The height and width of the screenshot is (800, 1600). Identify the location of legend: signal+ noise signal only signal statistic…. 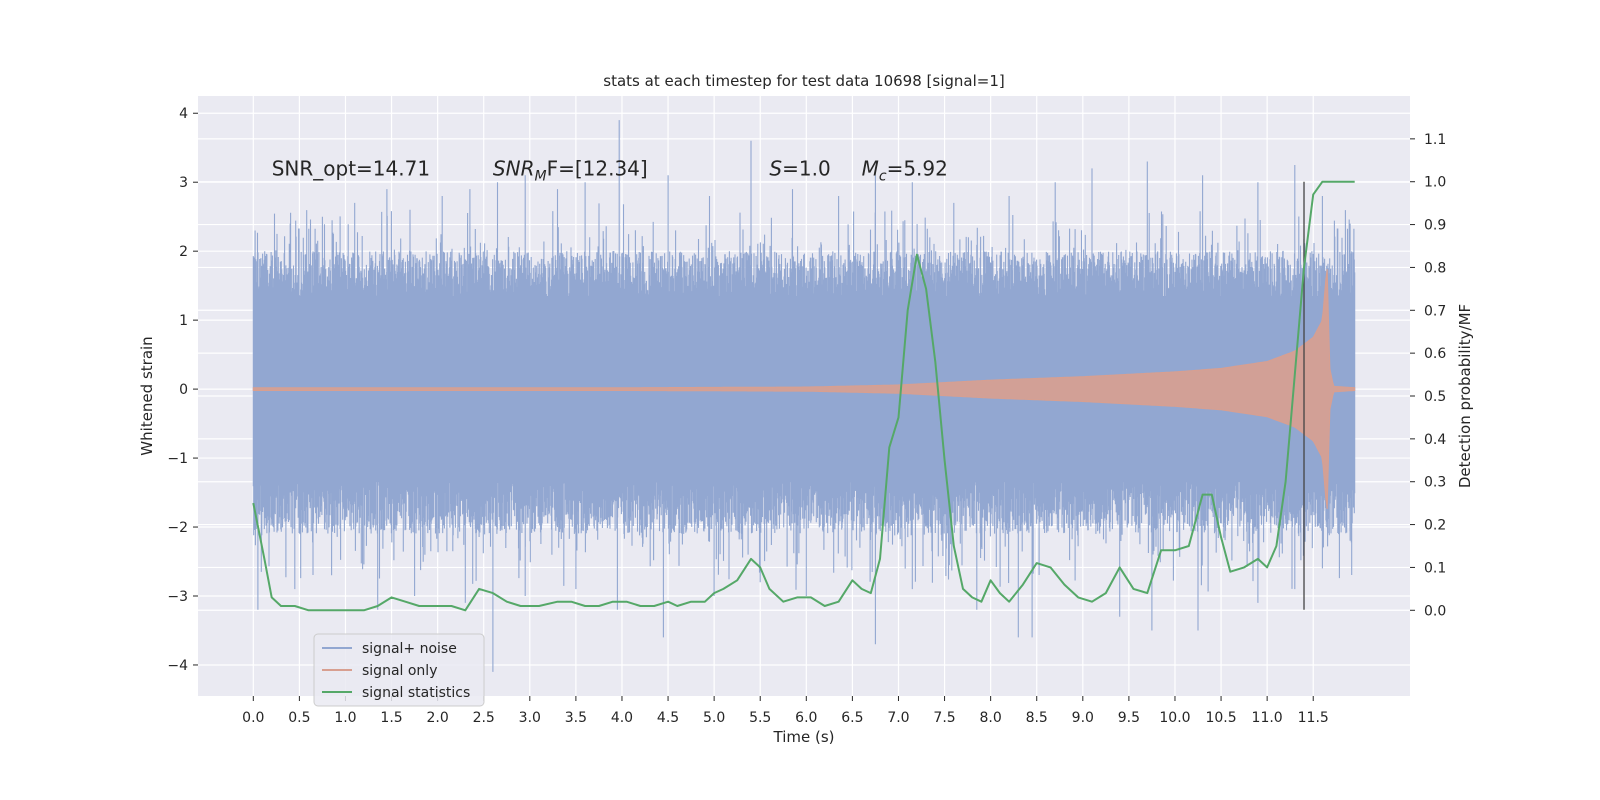
(399, 670).